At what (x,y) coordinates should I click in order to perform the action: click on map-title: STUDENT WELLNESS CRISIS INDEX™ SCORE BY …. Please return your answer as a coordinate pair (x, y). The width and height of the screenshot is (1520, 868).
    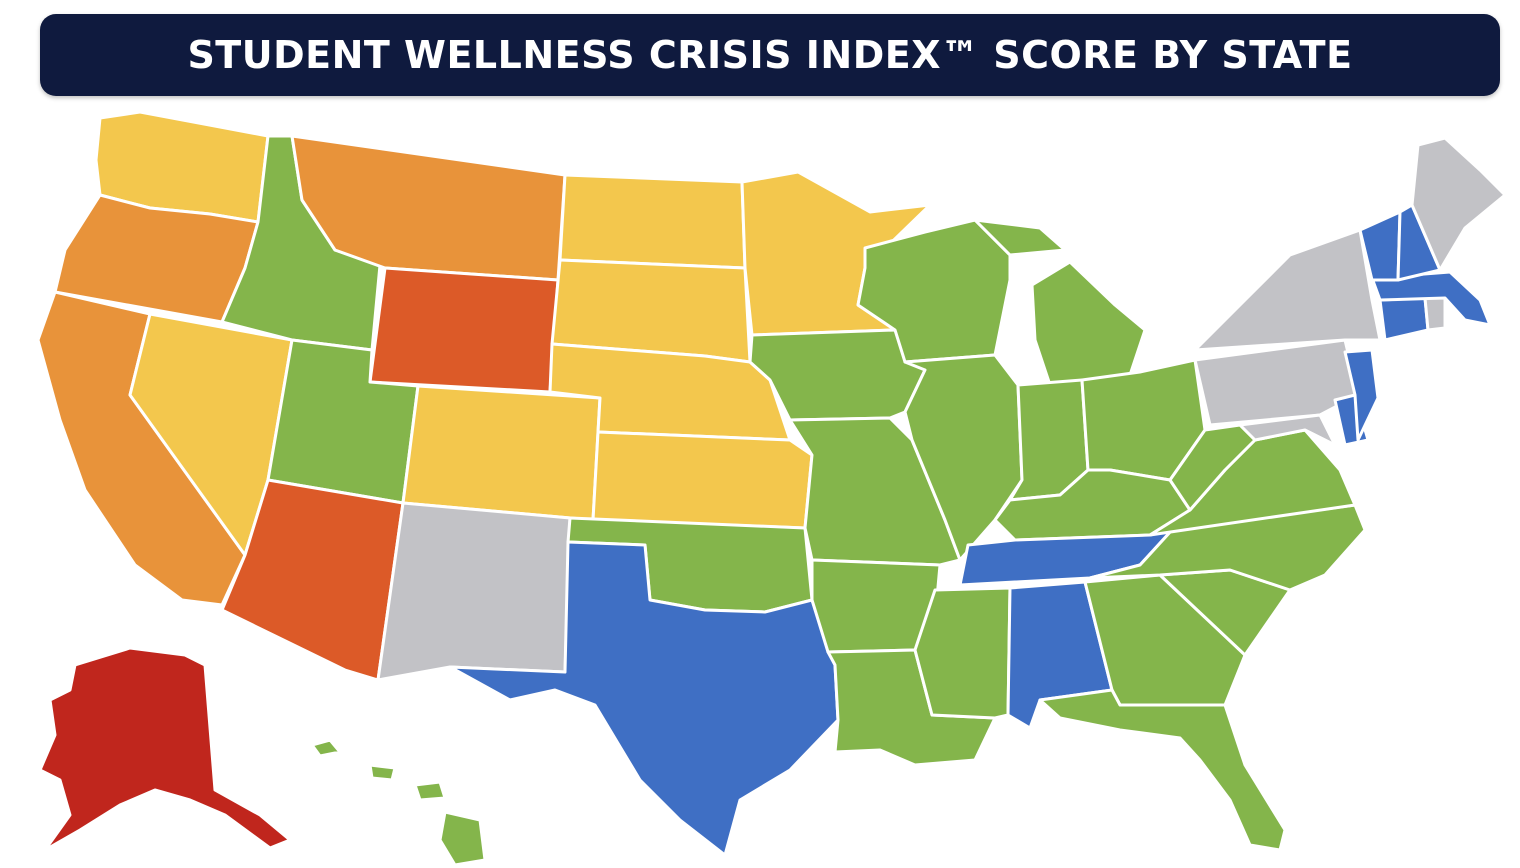
    Looking at the image, I should click on (770, 55).